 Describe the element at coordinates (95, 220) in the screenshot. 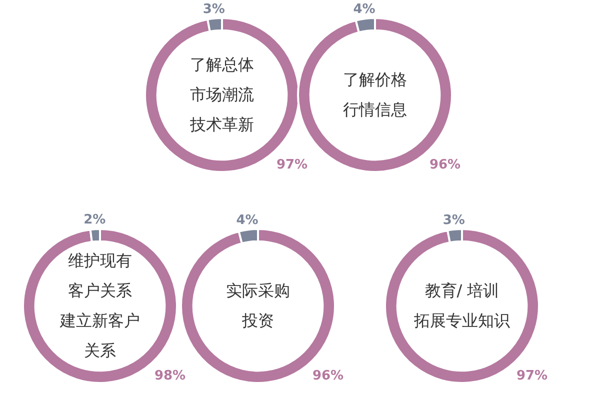

I see `data-label: 2%` at that location.